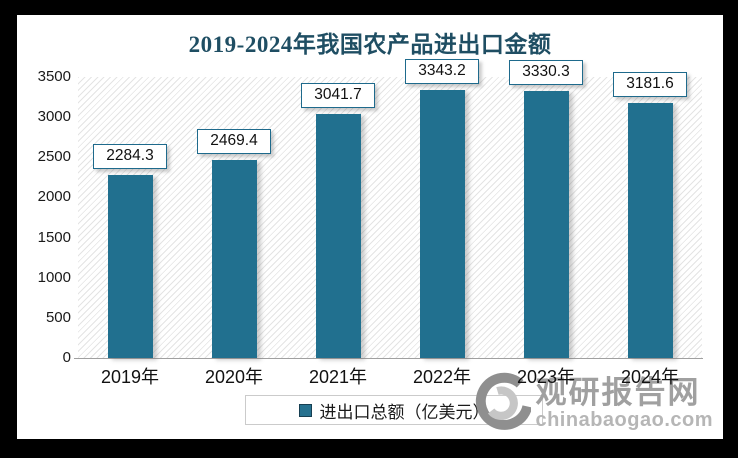  Describe the element at coordinates (305, 410) in the screenshot. I see `legend-marker-square` at that location.